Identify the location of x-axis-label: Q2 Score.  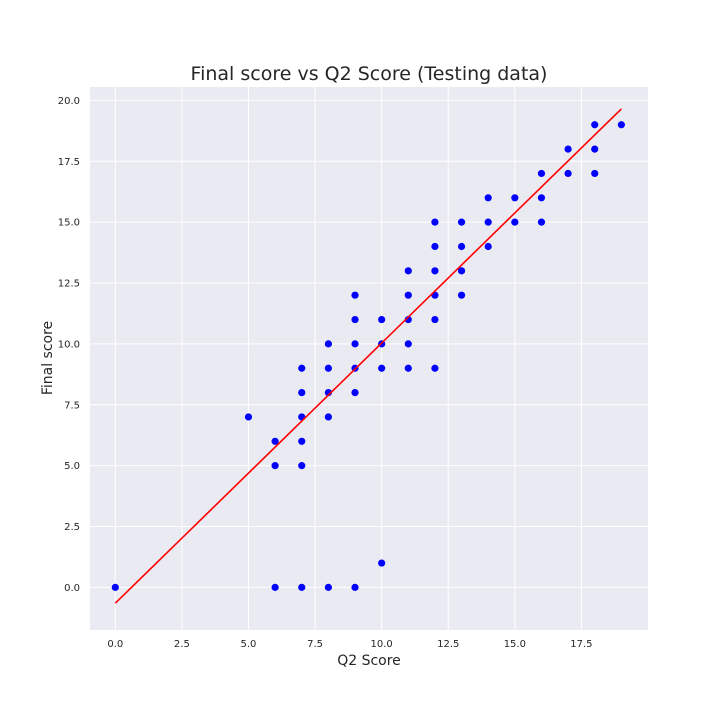
(369, 661).